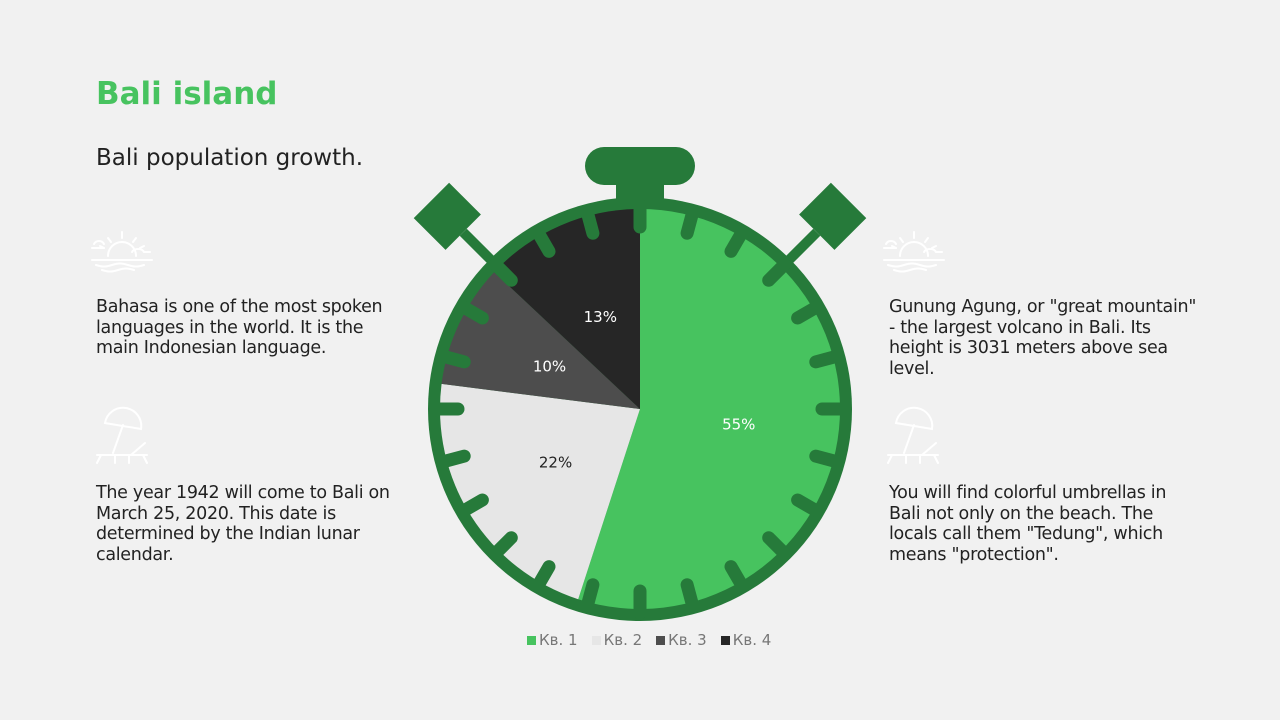 The height and width of the screenshot is (720, 1280). Describe the element at coordinates (230, 158) in the screenshot. I see `slide-subtitle: Bali population growth.` at that location.